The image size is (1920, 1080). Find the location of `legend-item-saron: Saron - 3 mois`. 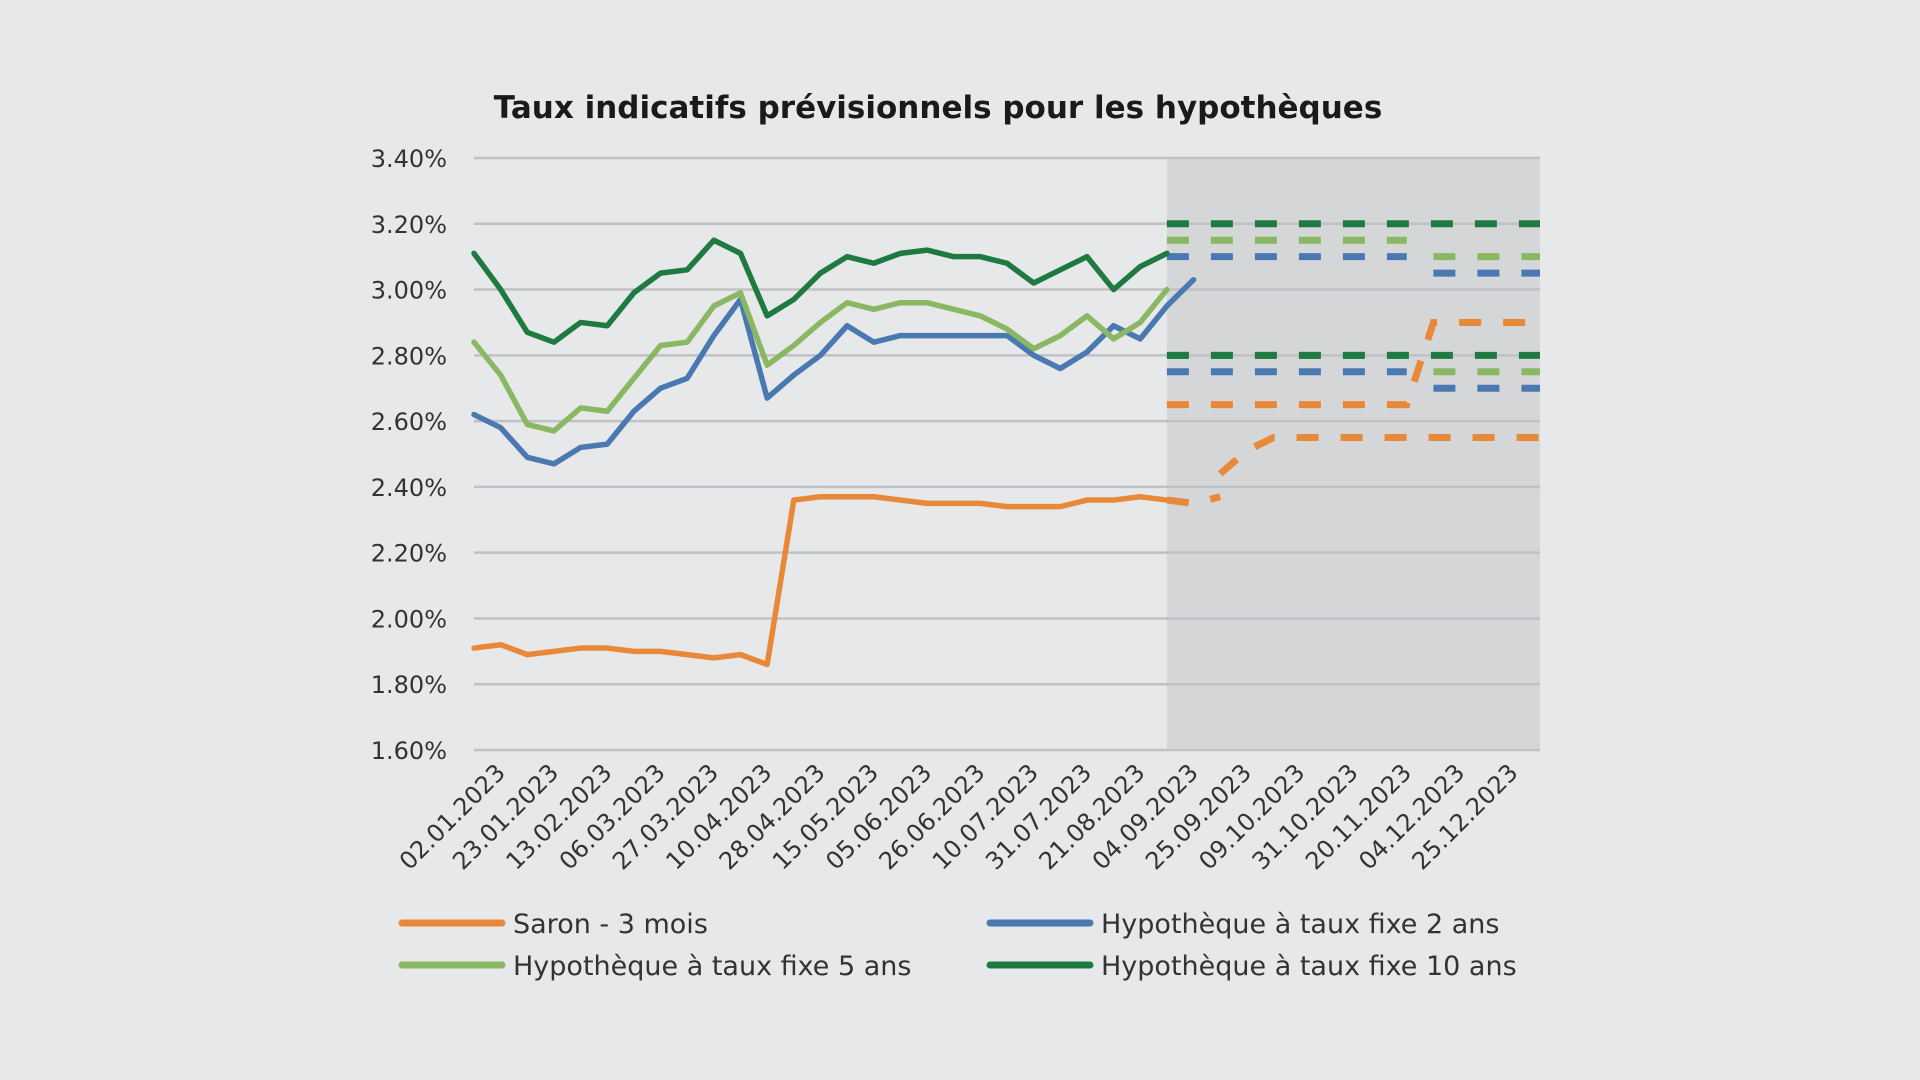

legend-item-saron: Saron - 3 mois is located at coordinates (553, 924).